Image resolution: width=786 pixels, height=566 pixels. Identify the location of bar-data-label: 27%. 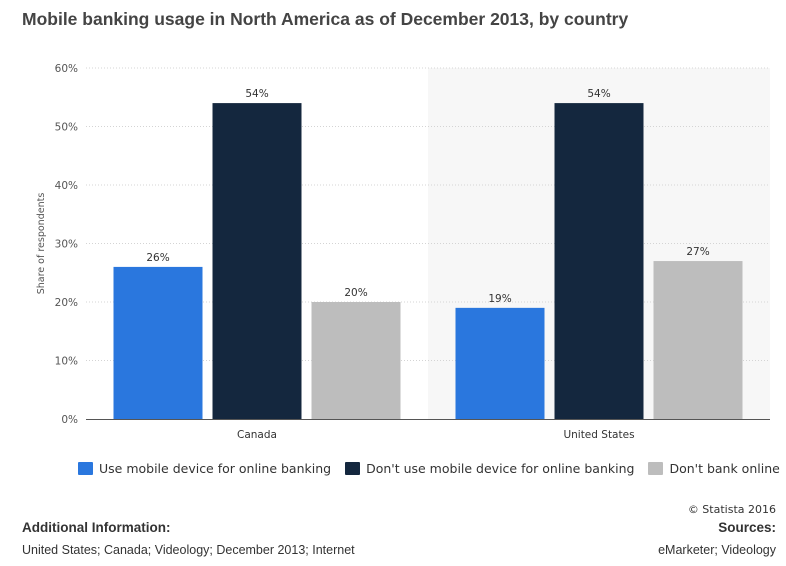
(697, 252).